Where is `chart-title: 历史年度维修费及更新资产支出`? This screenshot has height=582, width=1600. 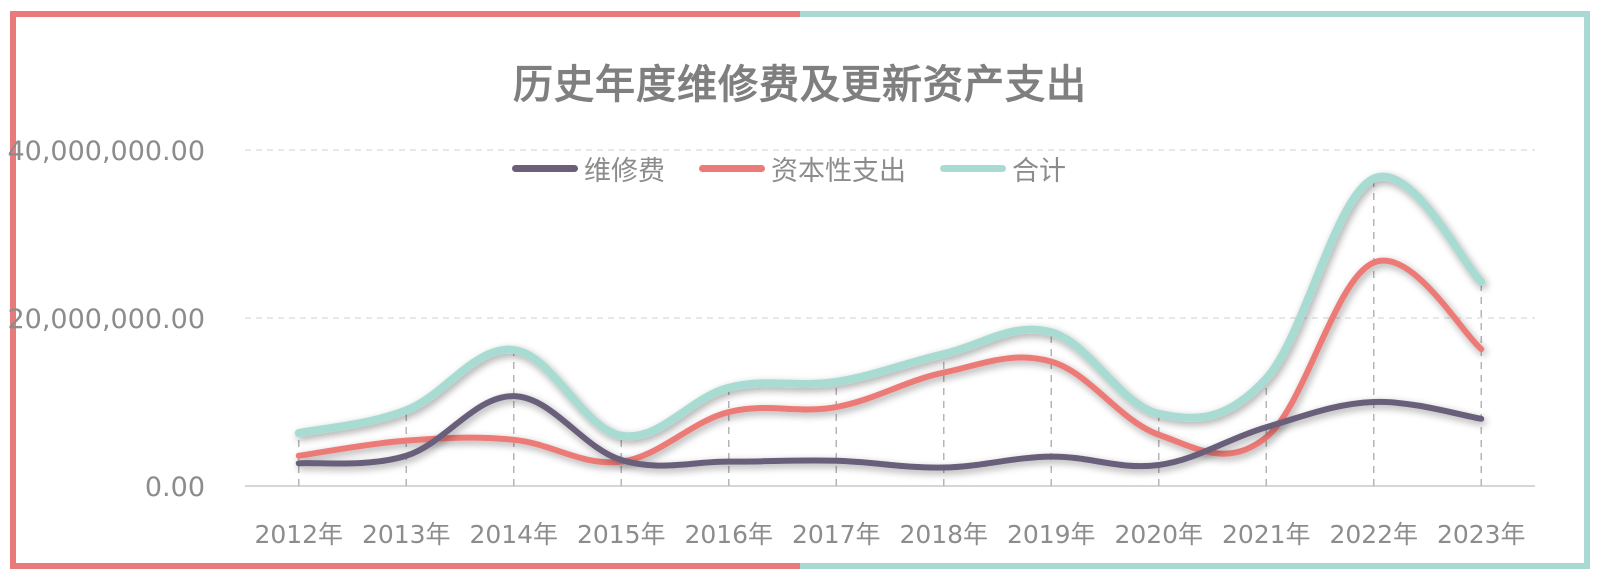 chart-title: 历史年度维修费及更新资产支出 is located at coordinates (800, 85).